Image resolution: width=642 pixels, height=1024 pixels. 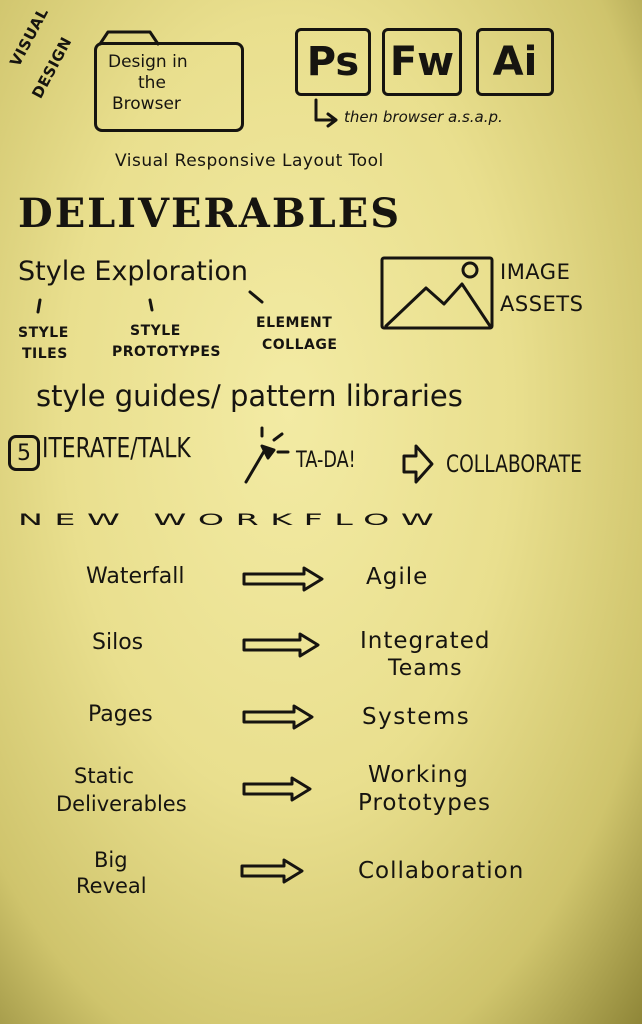 I want to click on workflow-from-reveal: Reveal, so click(x=111, y=886).